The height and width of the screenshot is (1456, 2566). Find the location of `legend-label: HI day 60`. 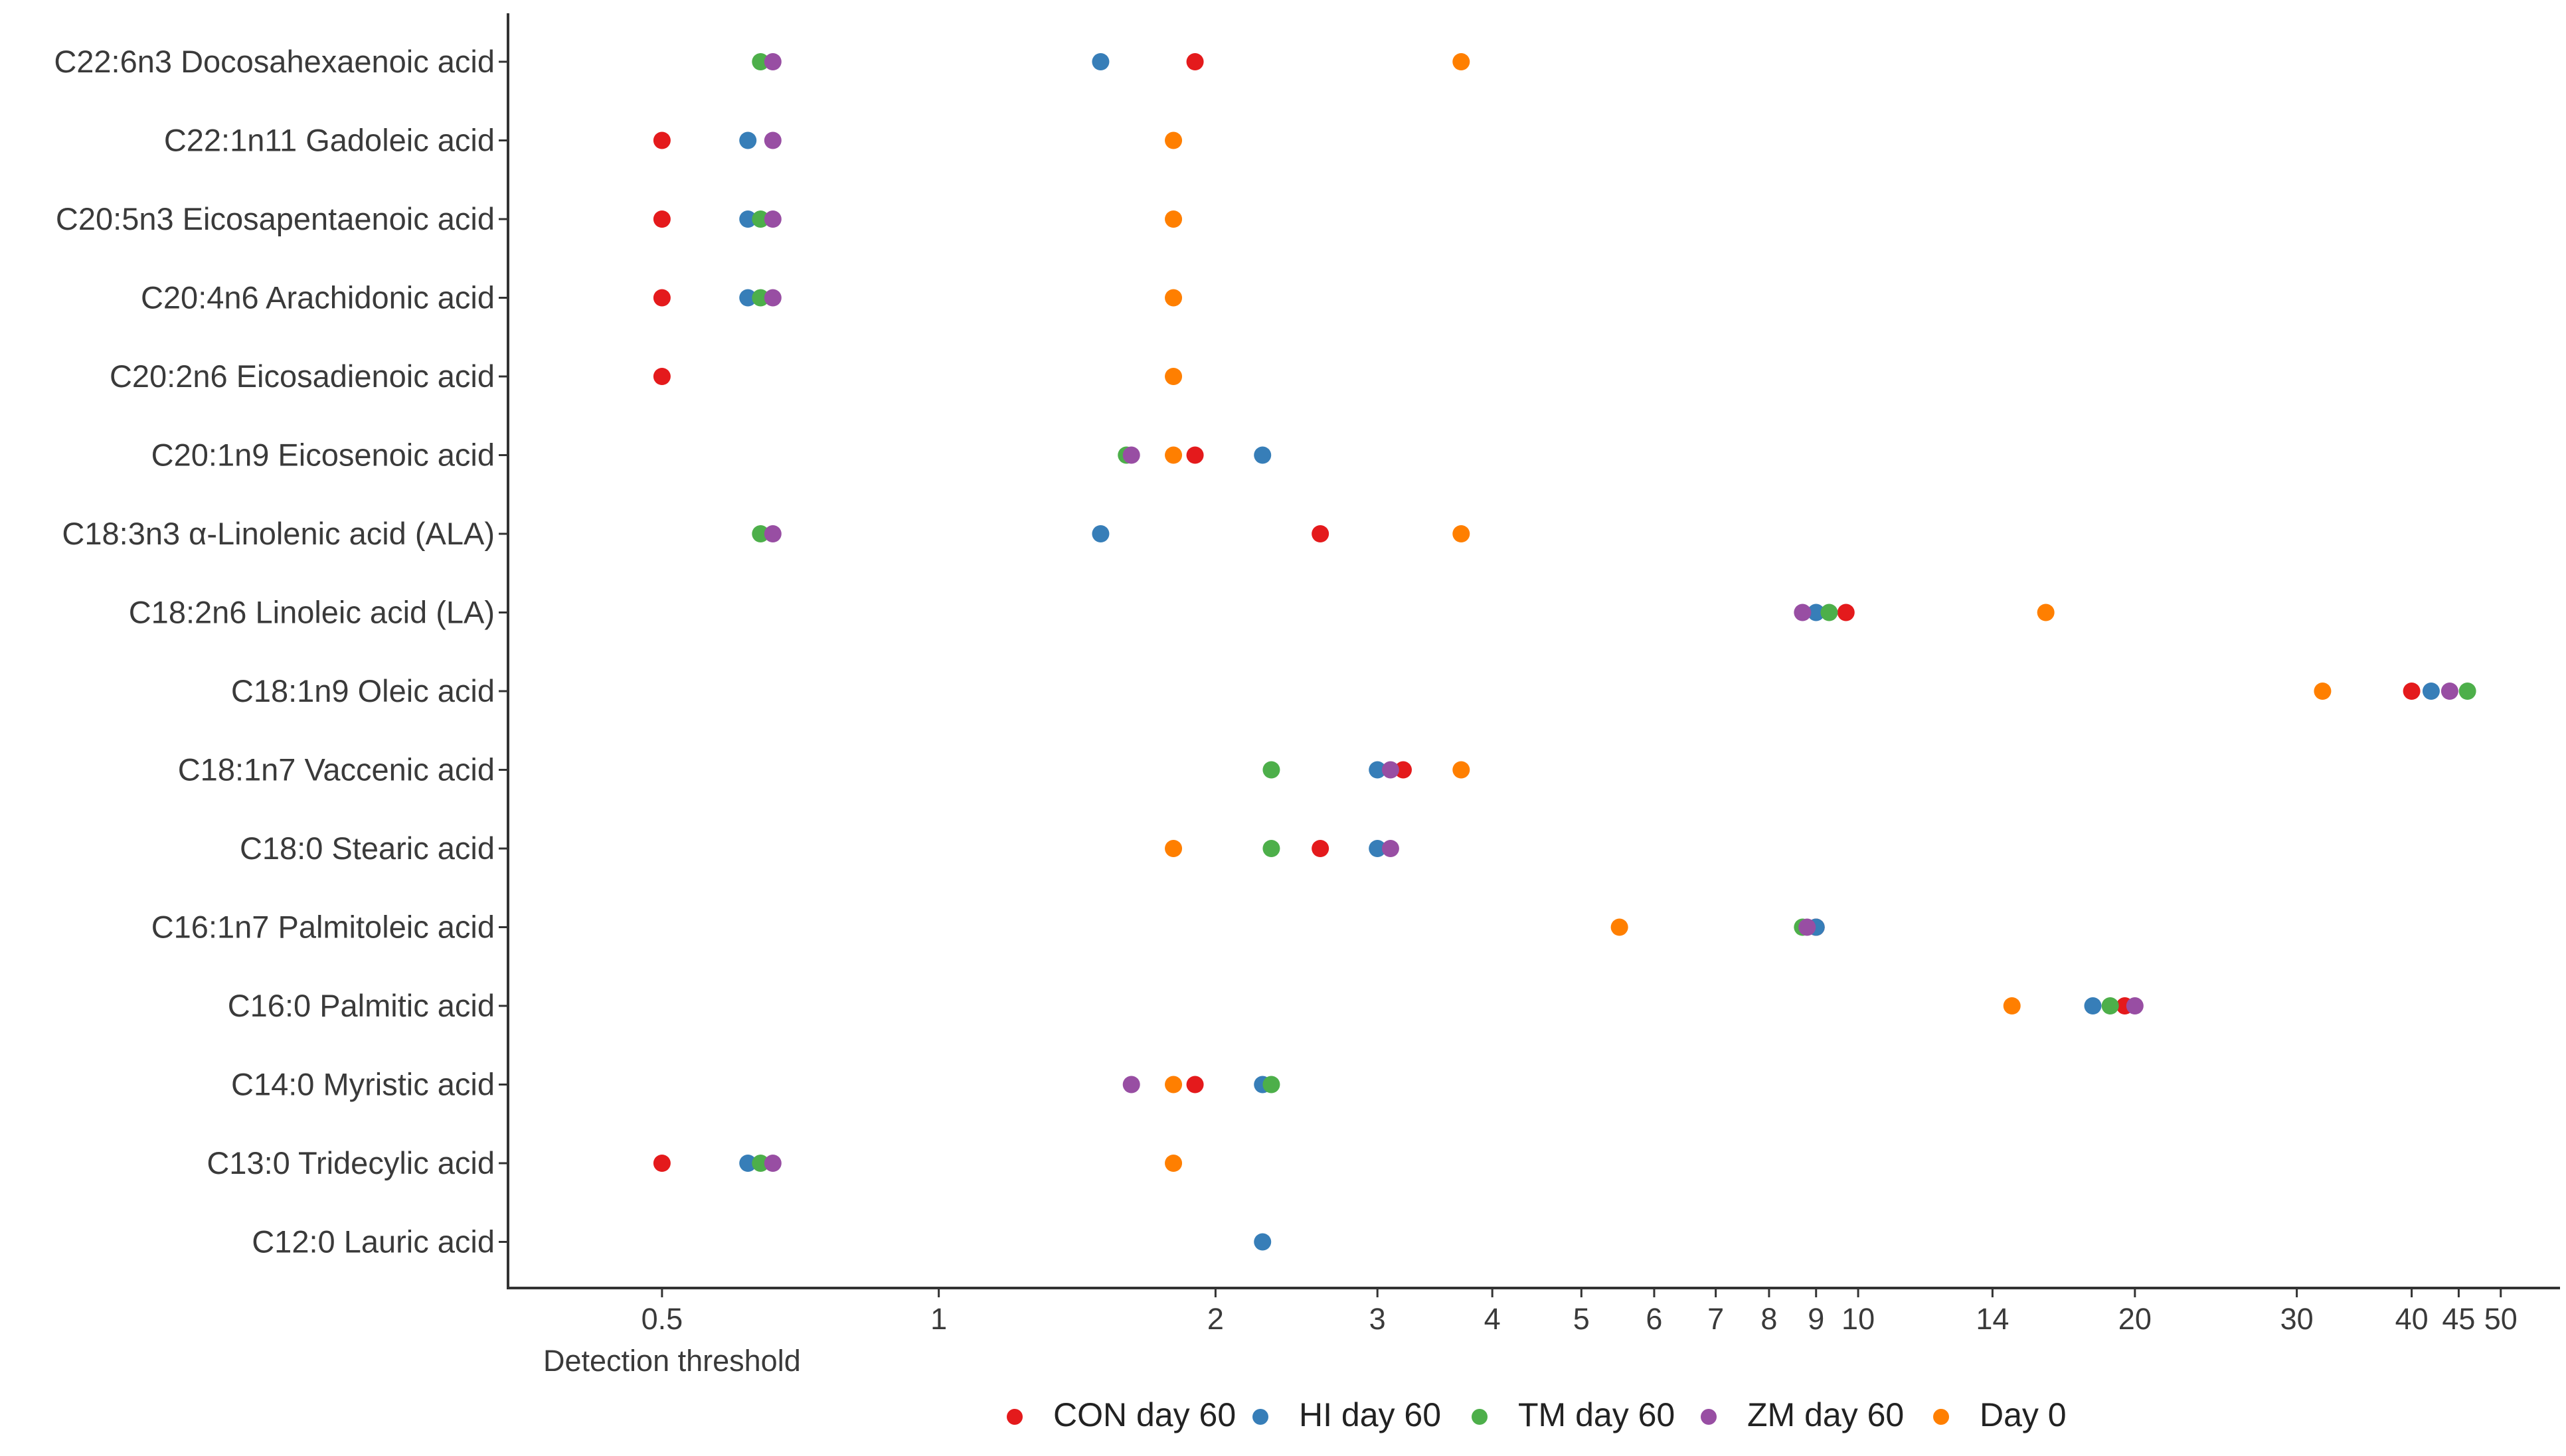

legend-label: HI day 60 is located at coordinates (1370, 1414).